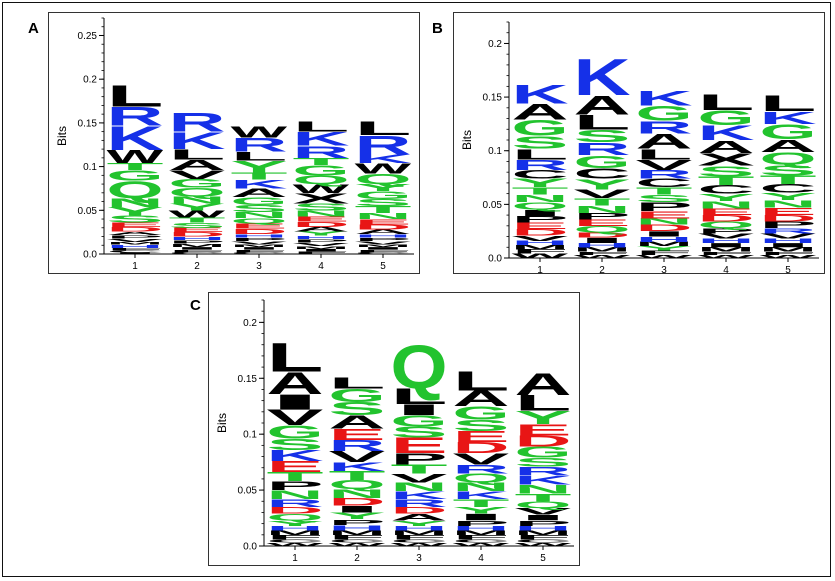  What do you see at coordinates (493, 98) in the screenshot?
I see `y-tick-label: 0.15` at bounding box center [493, 98].